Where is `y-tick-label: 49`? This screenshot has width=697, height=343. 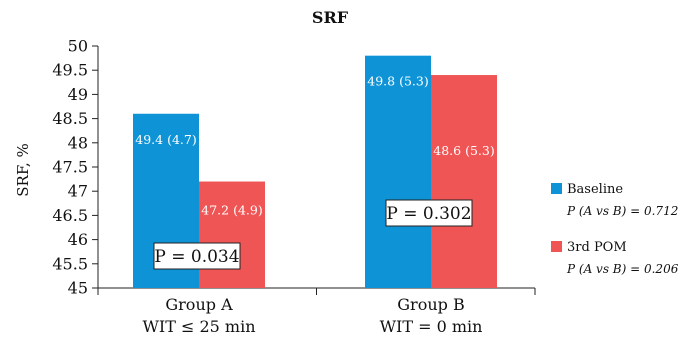
y-tick-label: 49 is located at coordinates (78, 94).